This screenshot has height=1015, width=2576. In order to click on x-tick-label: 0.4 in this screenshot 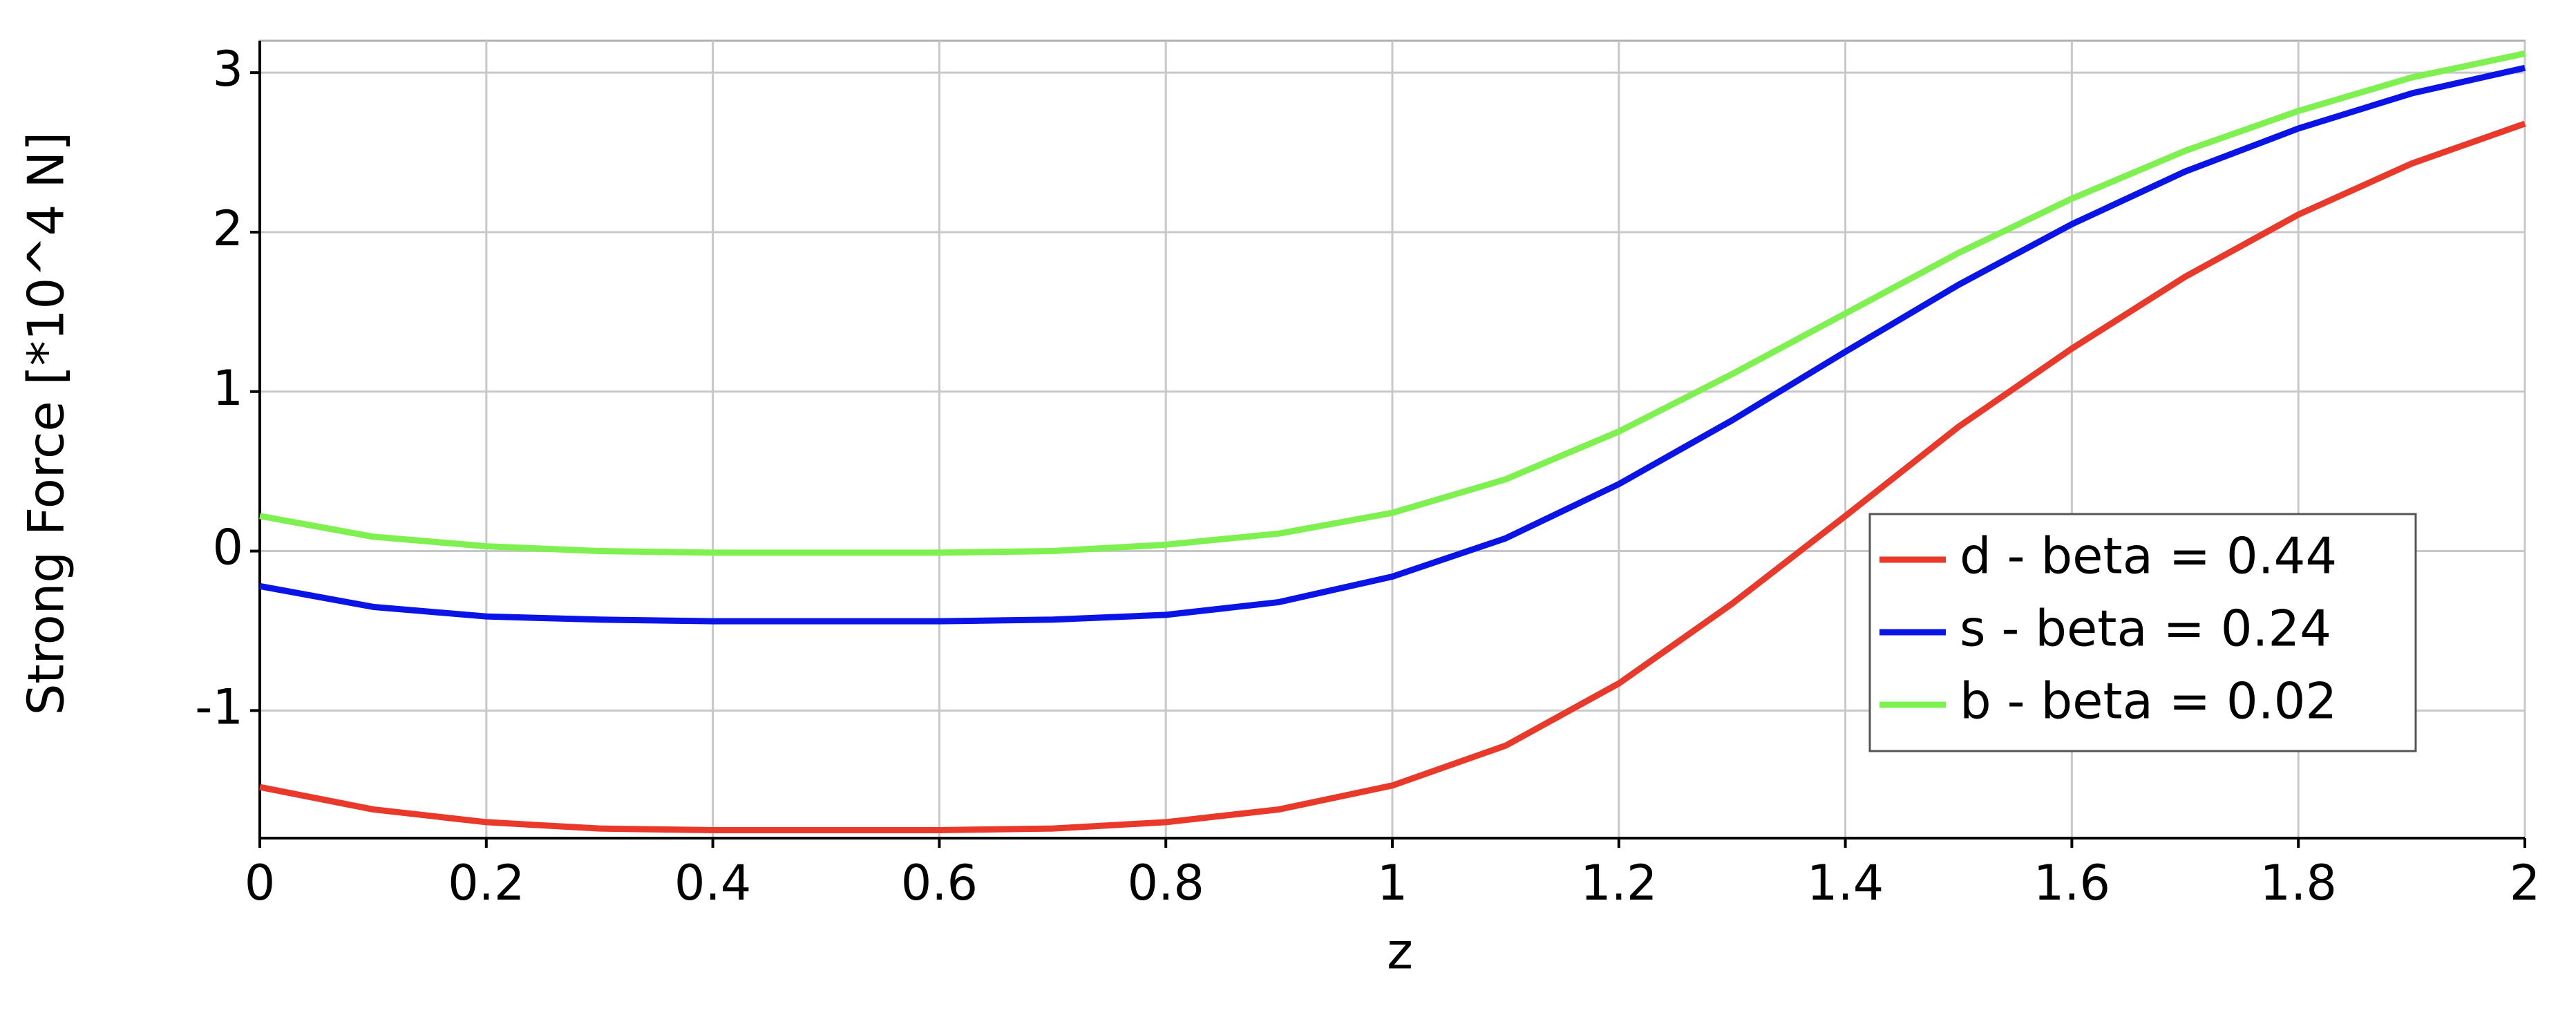, I will do `click(712, 883)`.